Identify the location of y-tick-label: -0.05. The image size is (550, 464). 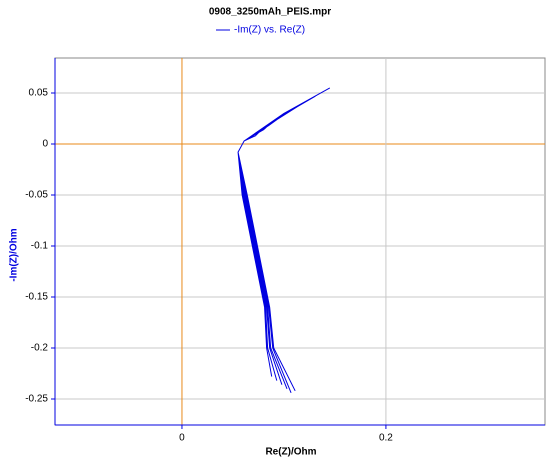
(36, 195).